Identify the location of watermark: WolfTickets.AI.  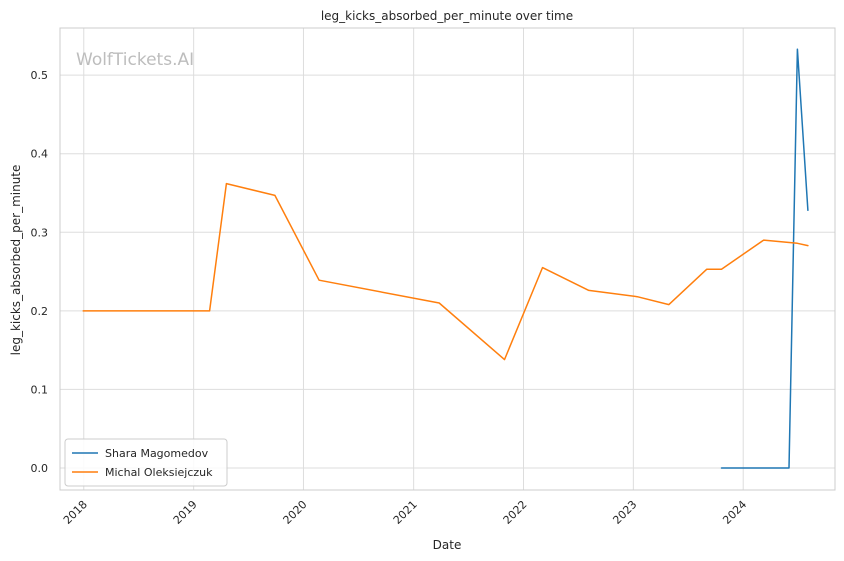
(135, 60).